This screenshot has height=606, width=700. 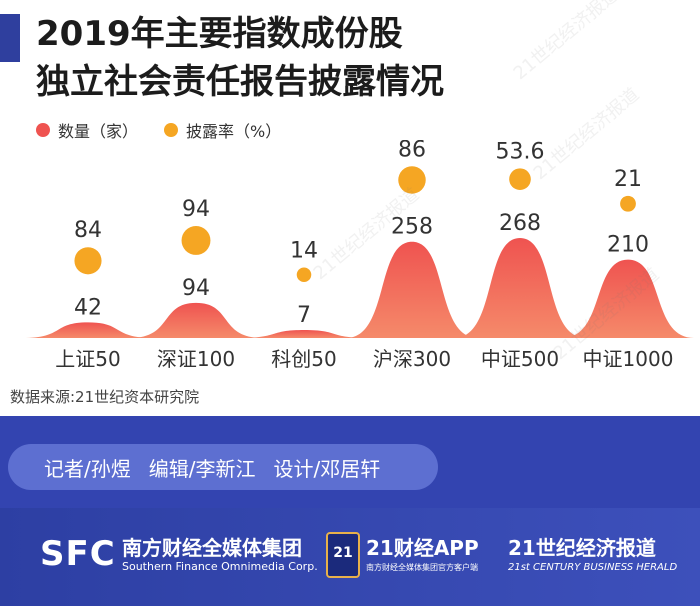 I want to click on app-brand: 21 21财经APP 南方财经全媒体集团官方客户端, so click(x=411, y=558).